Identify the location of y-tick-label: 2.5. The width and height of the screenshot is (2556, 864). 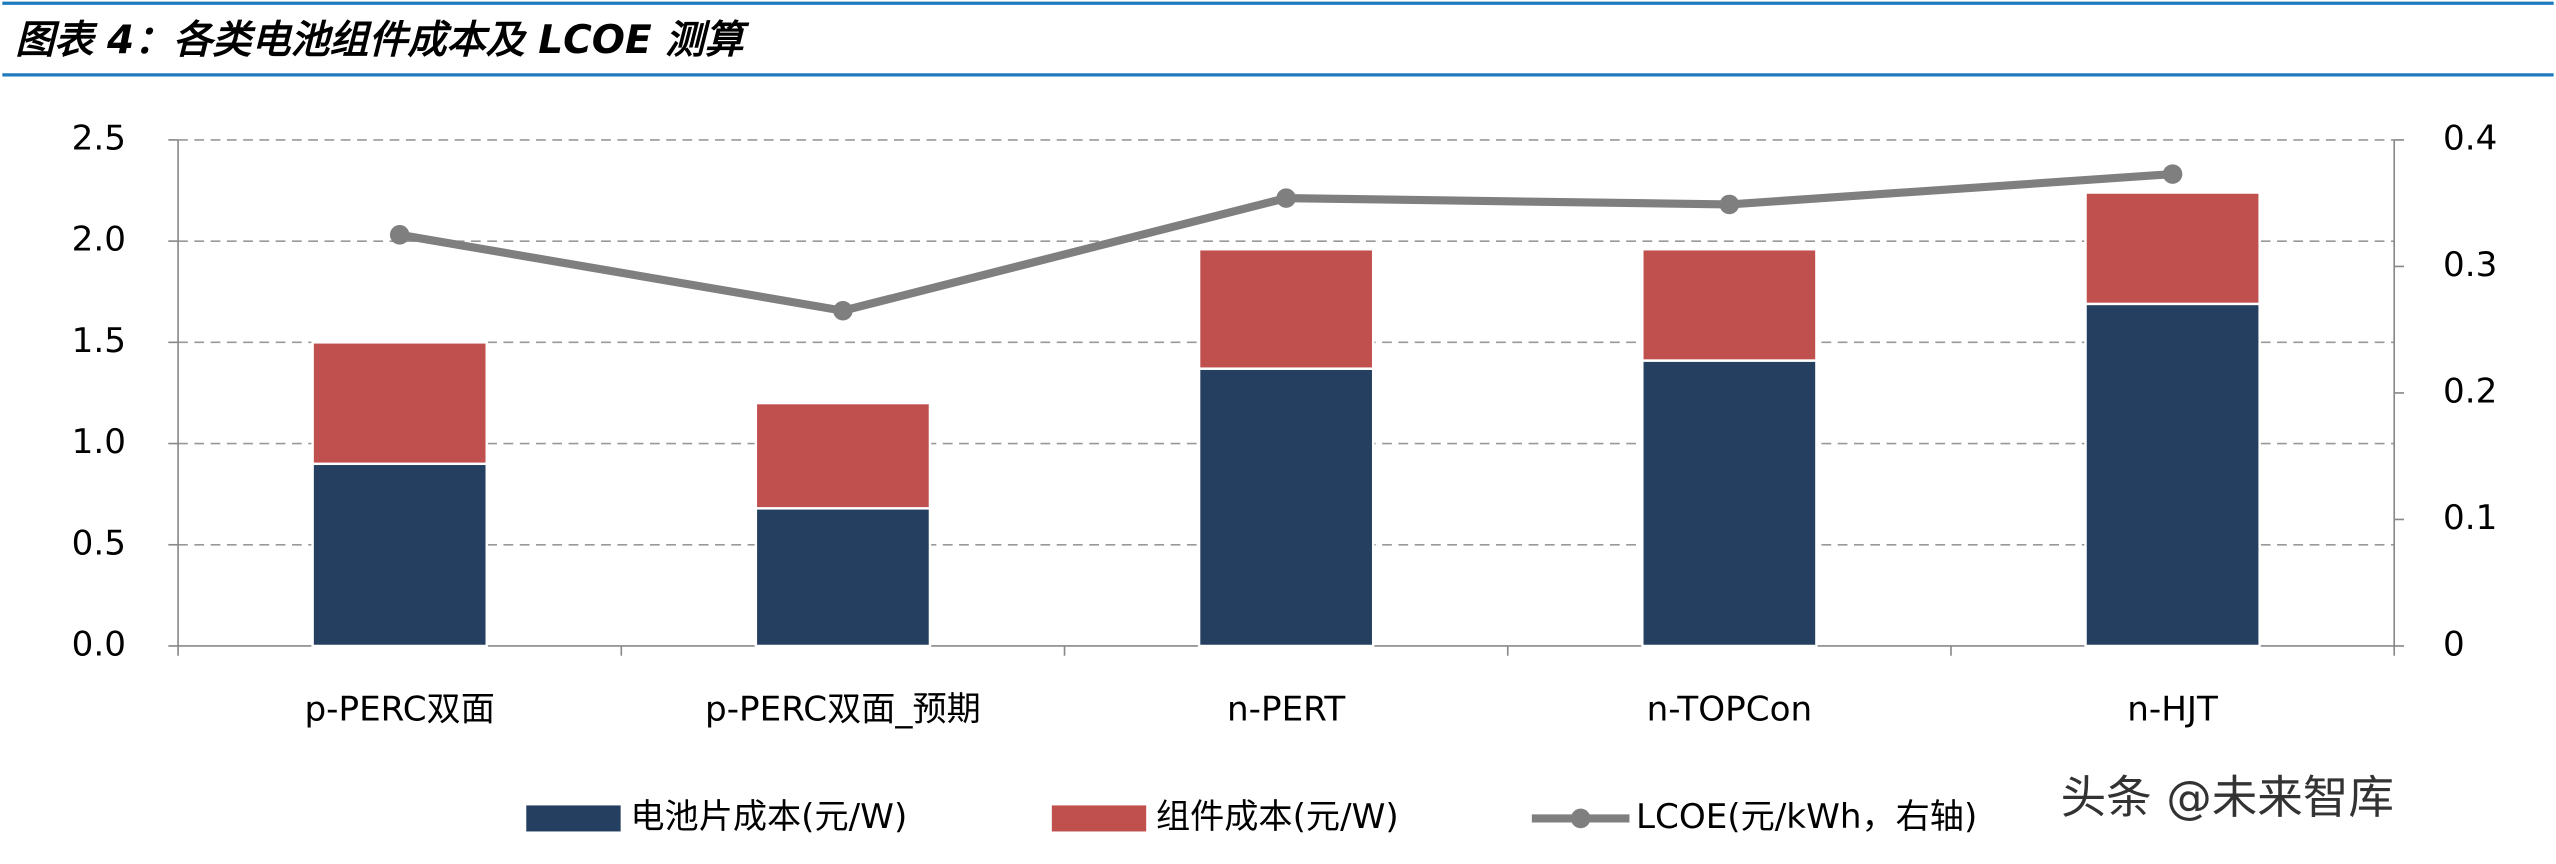
(99, 138).